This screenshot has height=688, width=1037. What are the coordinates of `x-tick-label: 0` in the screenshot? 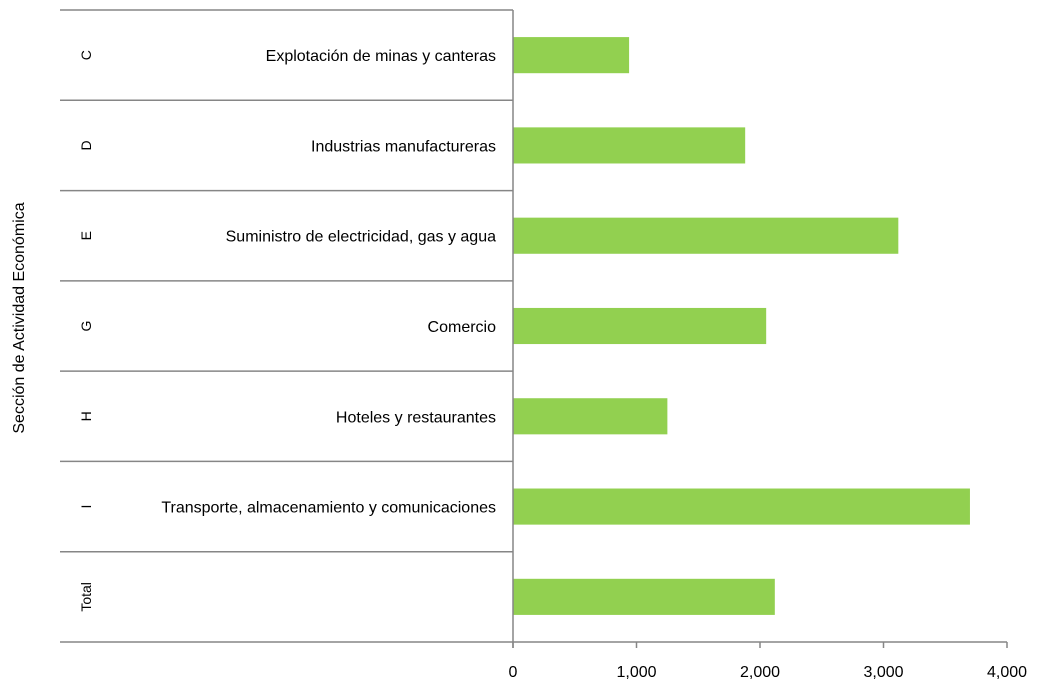 It's located at (513, 672).